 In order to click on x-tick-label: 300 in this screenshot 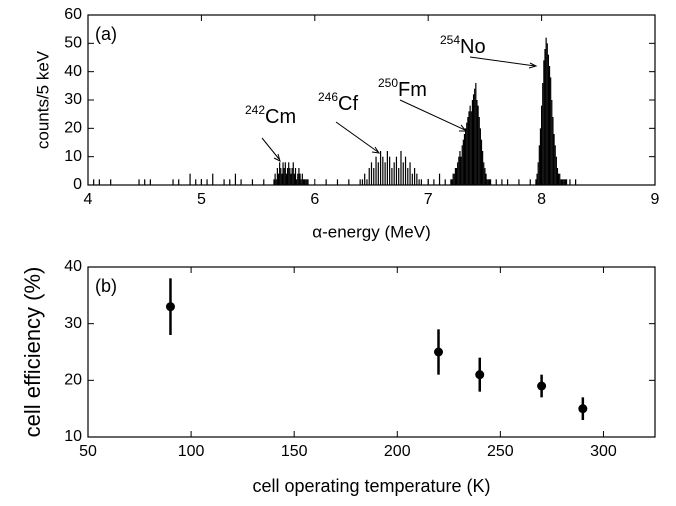, I will do `click(603, 451)`.